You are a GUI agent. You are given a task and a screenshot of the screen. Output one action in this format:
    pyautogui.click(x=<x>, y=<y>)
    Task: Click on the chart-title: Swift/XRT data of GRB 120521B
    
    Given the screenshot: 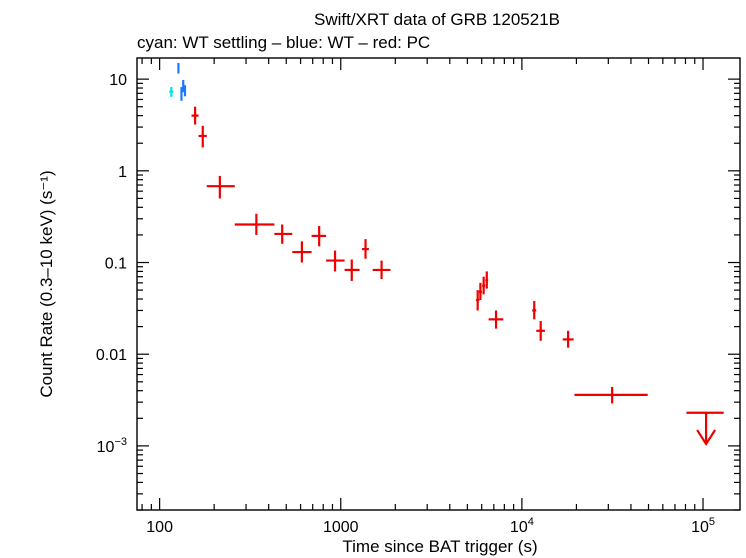 What is the action you would take?
    pyautogui.click(x=437, y=19)
    